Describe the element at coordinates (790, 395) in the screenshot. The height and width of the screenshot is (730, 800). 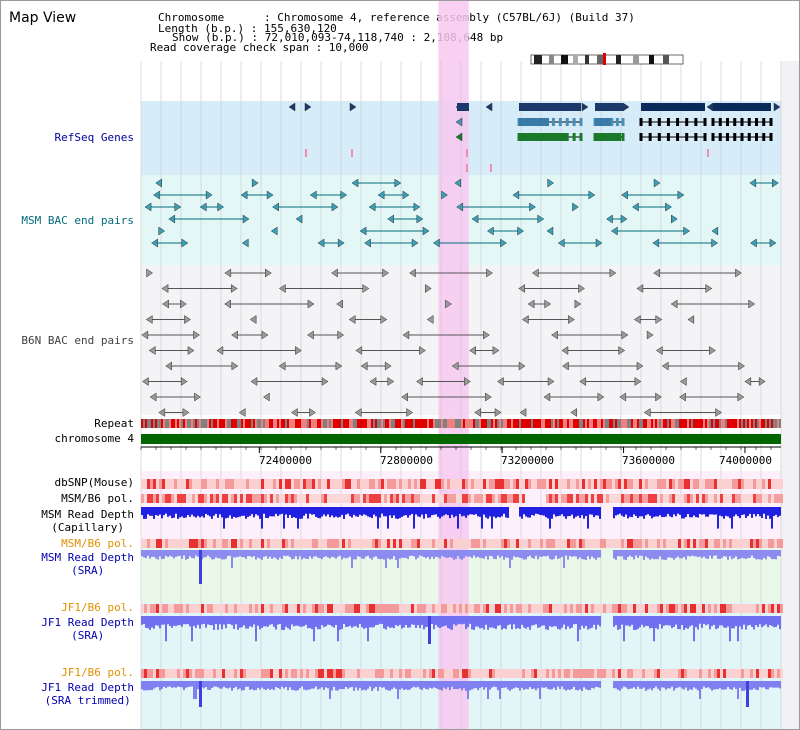
I see `scroll-gutter` at that location.